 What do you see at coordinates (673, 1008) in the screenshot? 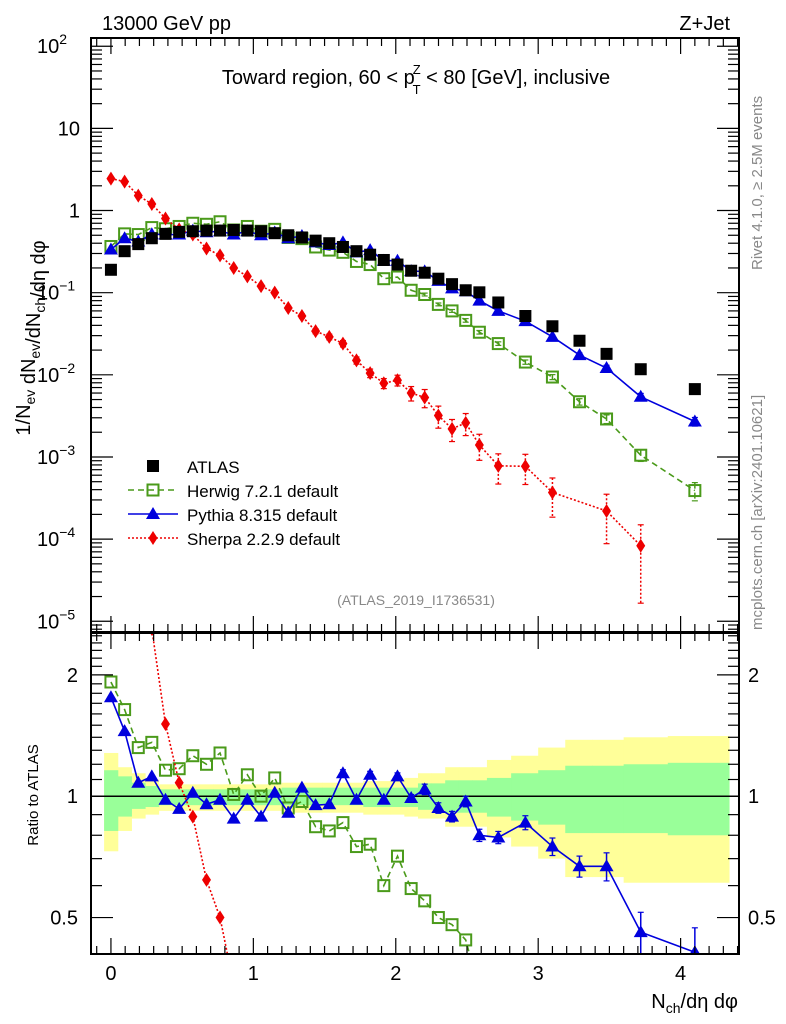
I see `xlabel-sub: ch` at bounding box center [673, 1008].